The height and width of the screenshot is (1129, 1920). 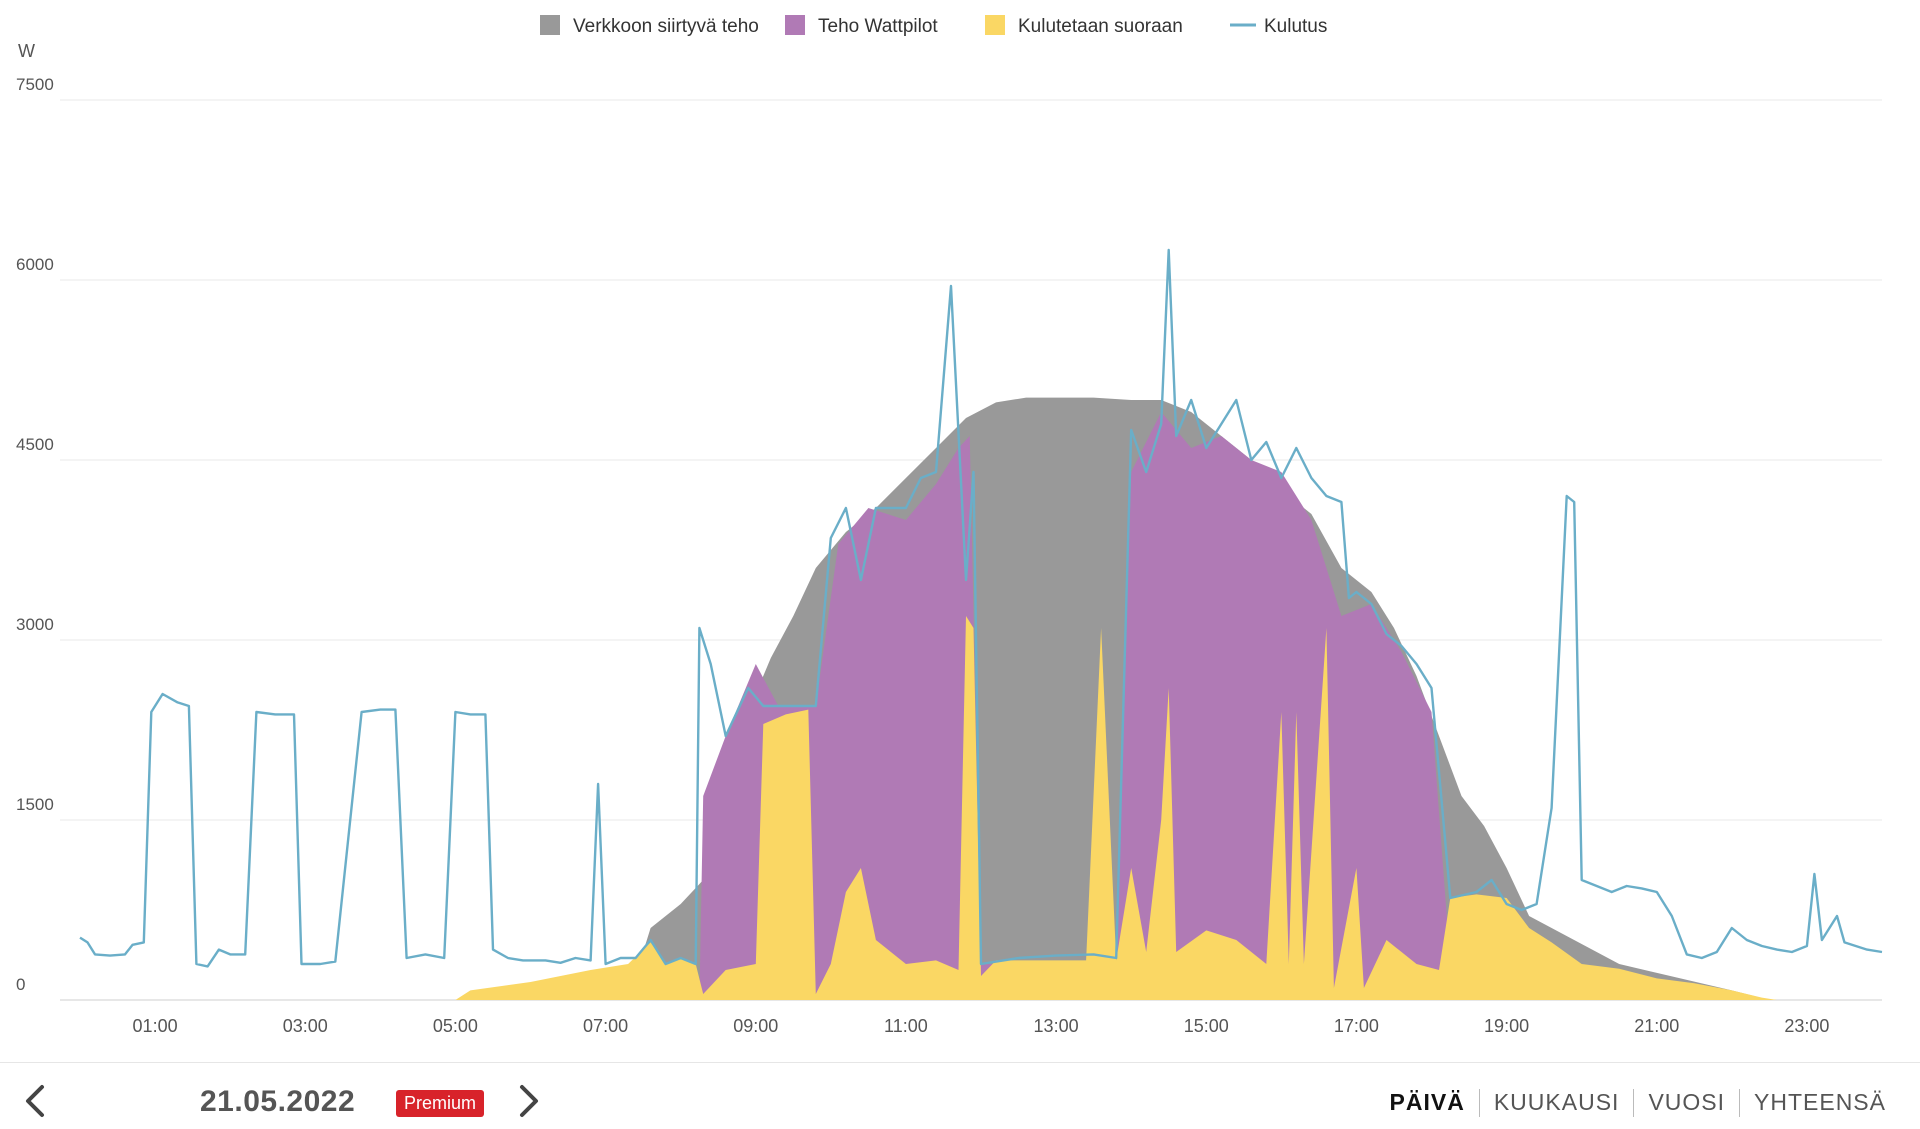 I want to click on y-axis-label: W, so click(x=26, y=51).